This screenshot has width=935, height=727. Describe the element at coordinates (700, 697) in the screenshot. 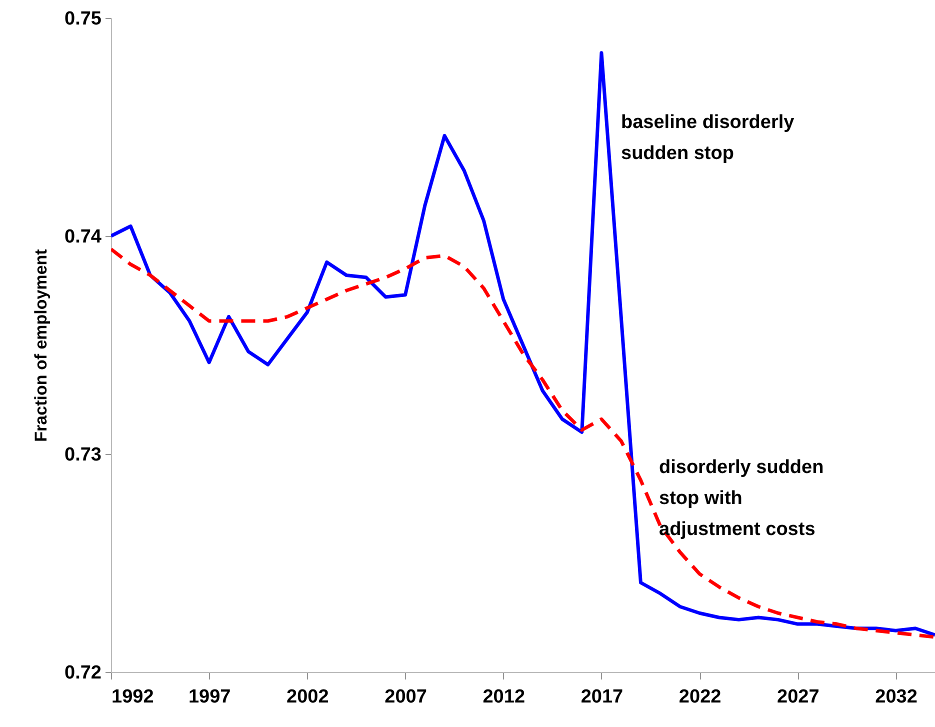

I see `x-tick-label: 2022` at that location.